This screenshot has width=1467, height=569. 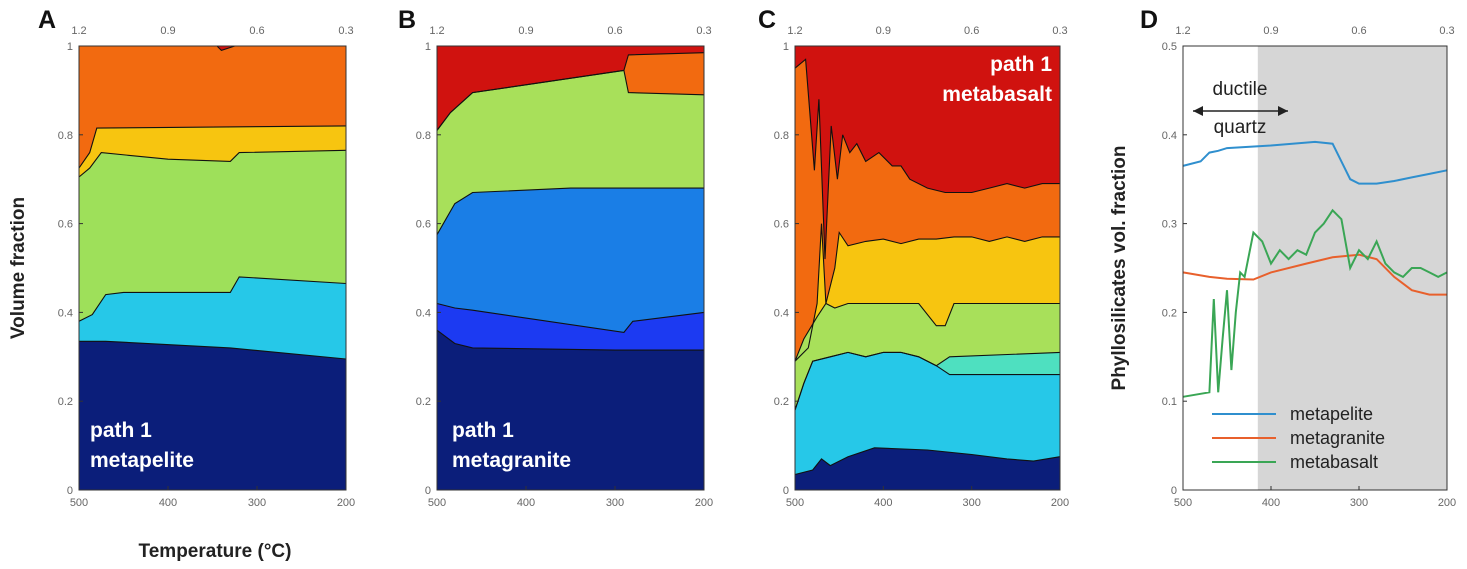 What do you see at coordinates (1169, 47) in the screenshot?
I see `y-tick-label: 0.5` at bounding box center [1169, 47].